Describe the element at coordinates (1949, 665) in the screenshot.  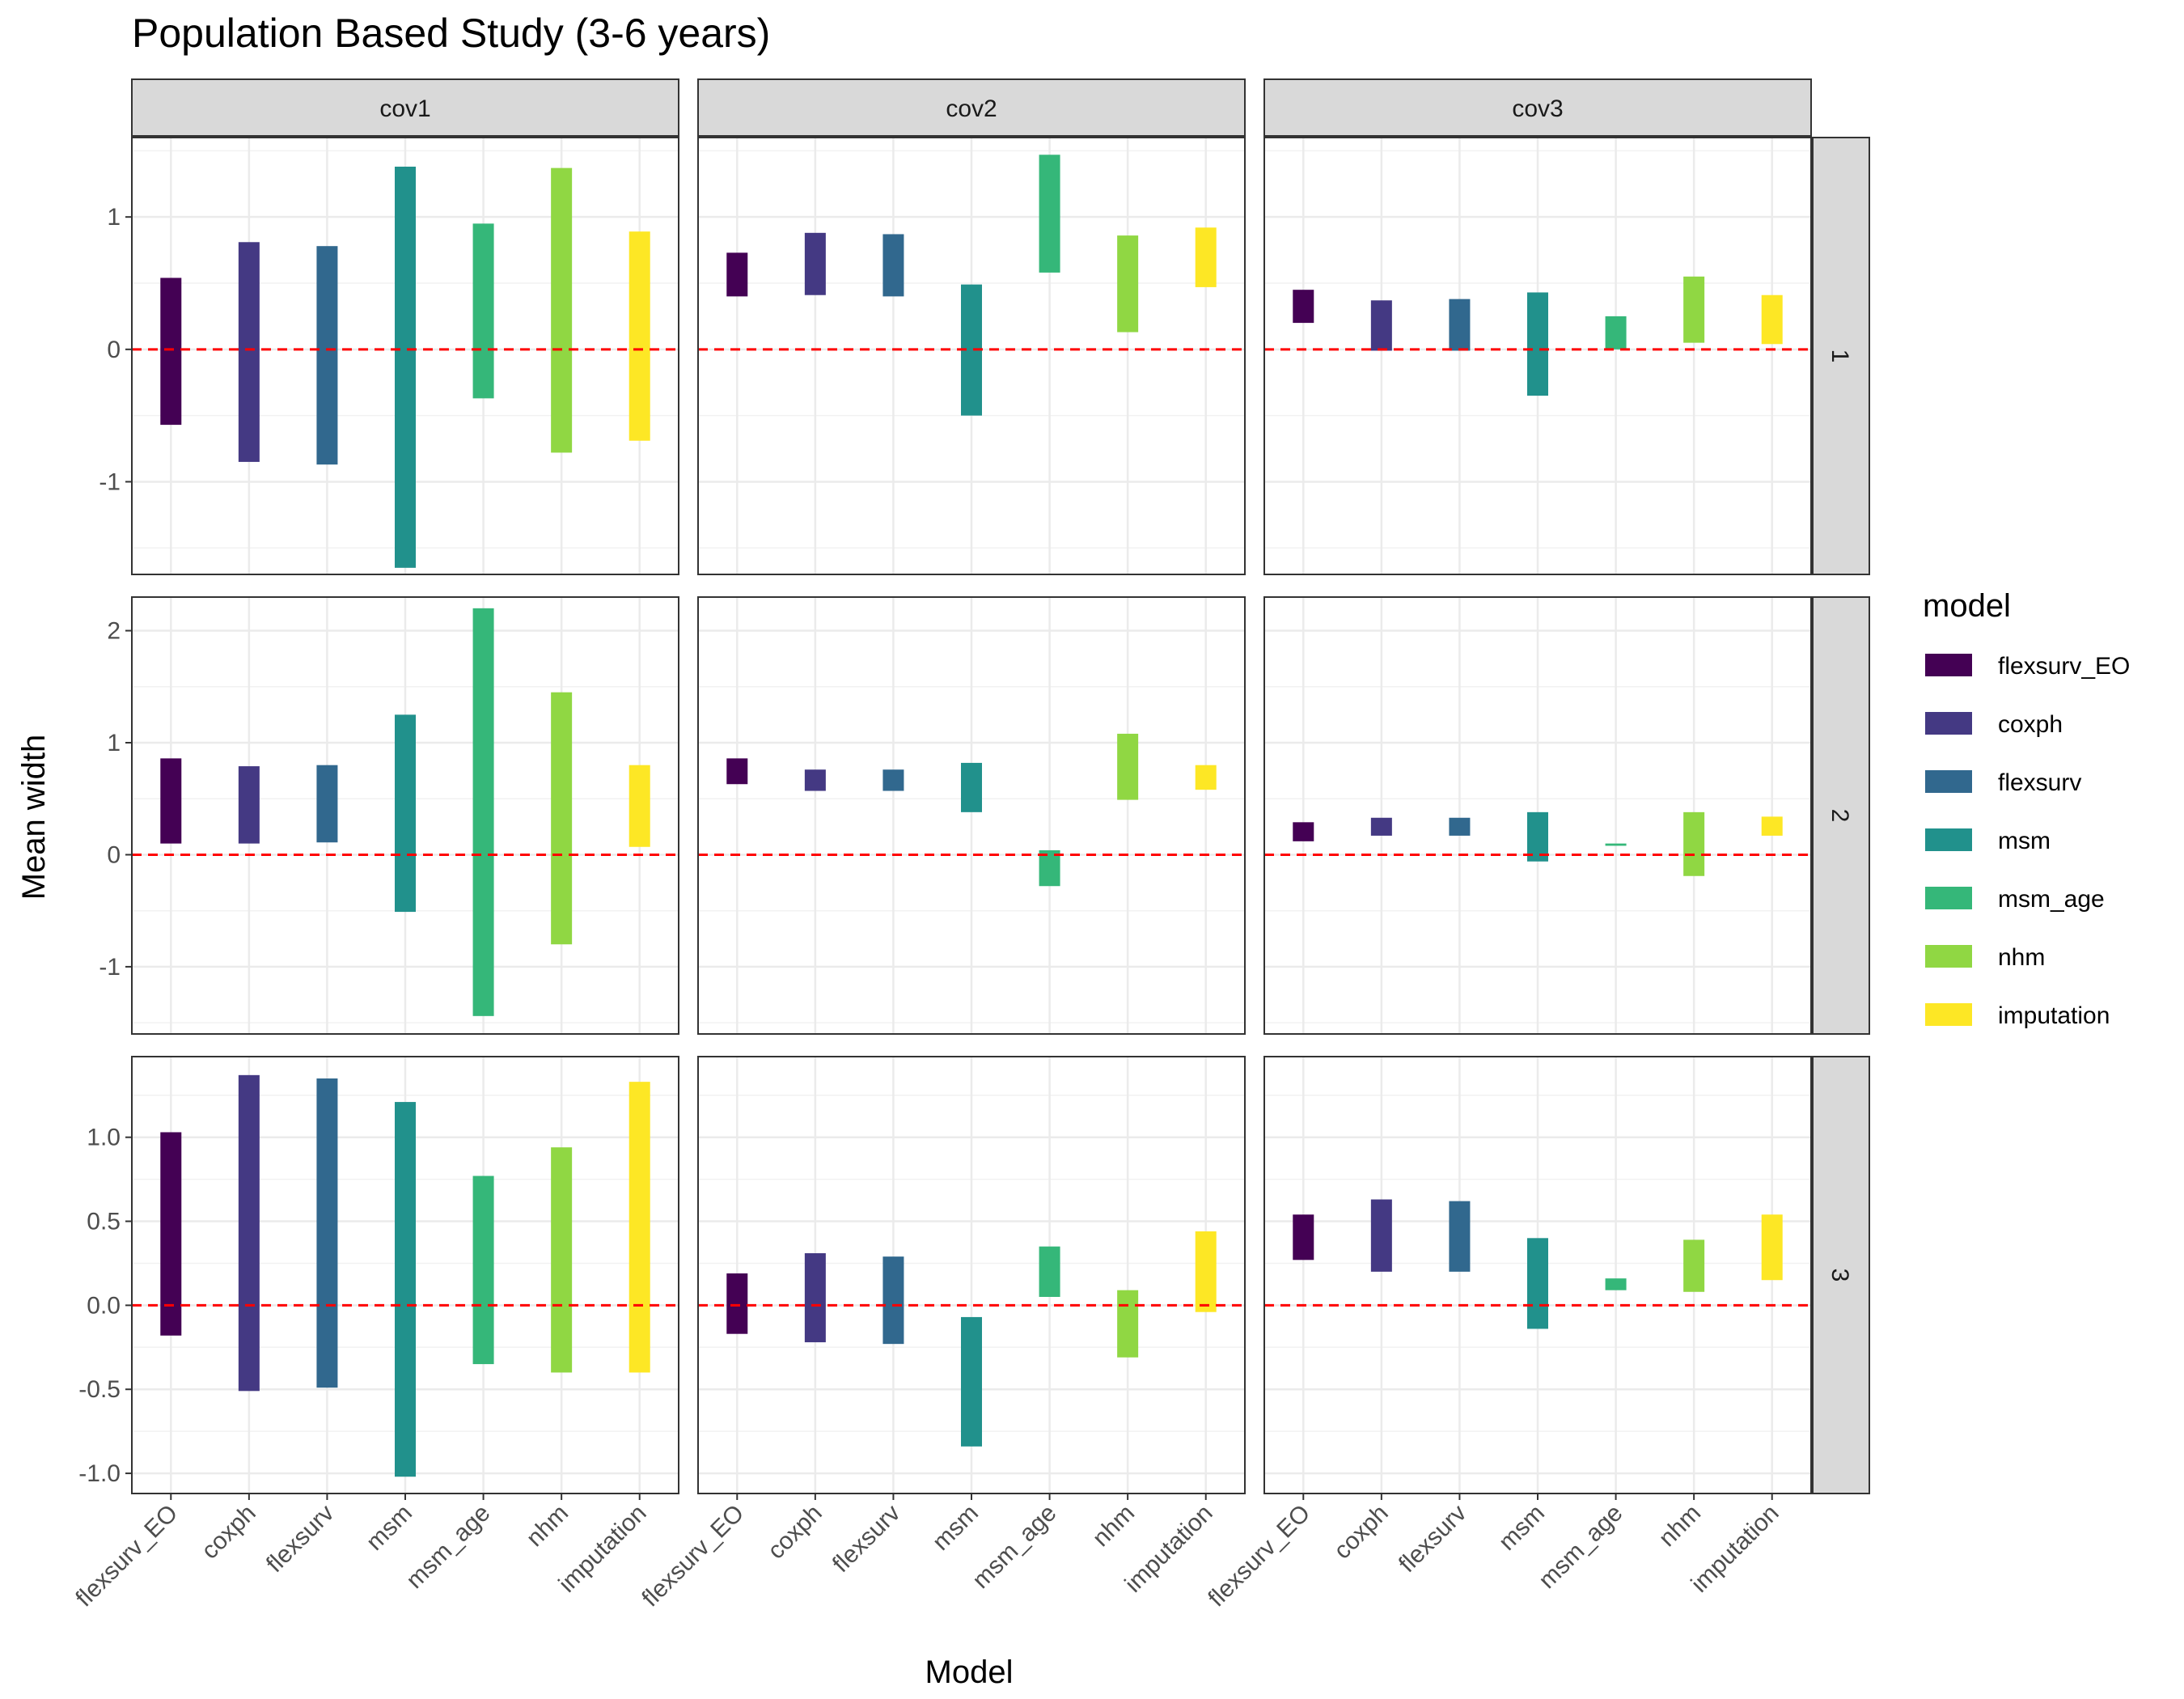
I see `legend-key-flexsurv_EO` at that location.